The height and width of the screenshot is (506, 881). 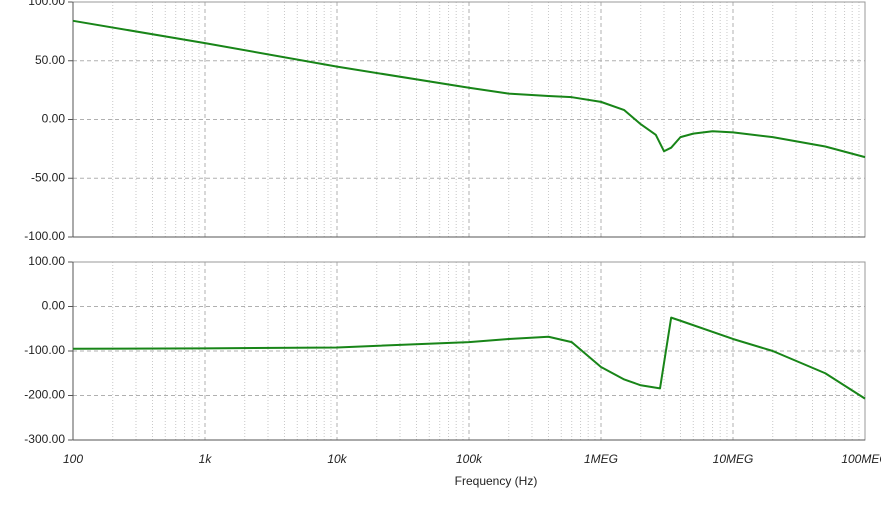 I want to click on y-tick-label: -300.00, so click(x=44, y=439).